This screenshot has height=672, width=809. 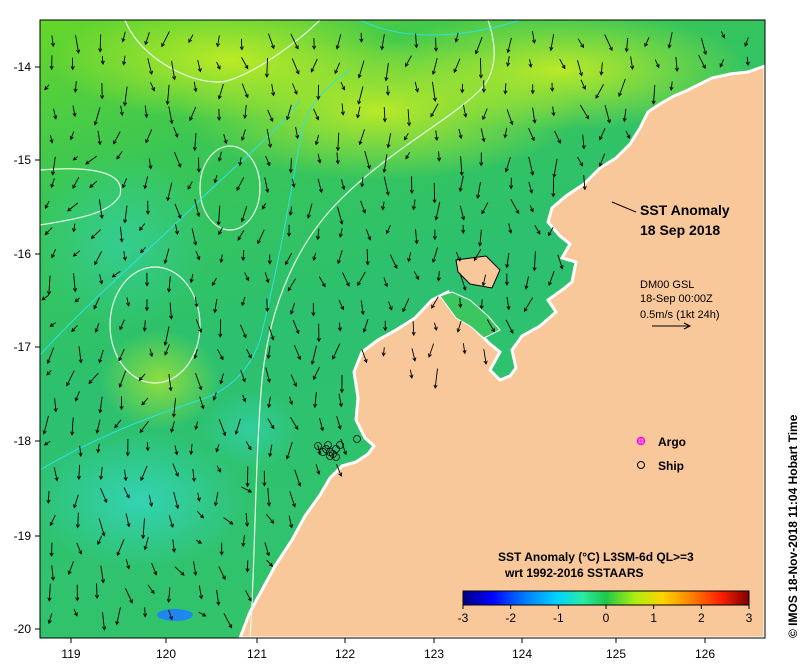 I want to click on map-title: SST Anomaly, so click(x=685, y=210).